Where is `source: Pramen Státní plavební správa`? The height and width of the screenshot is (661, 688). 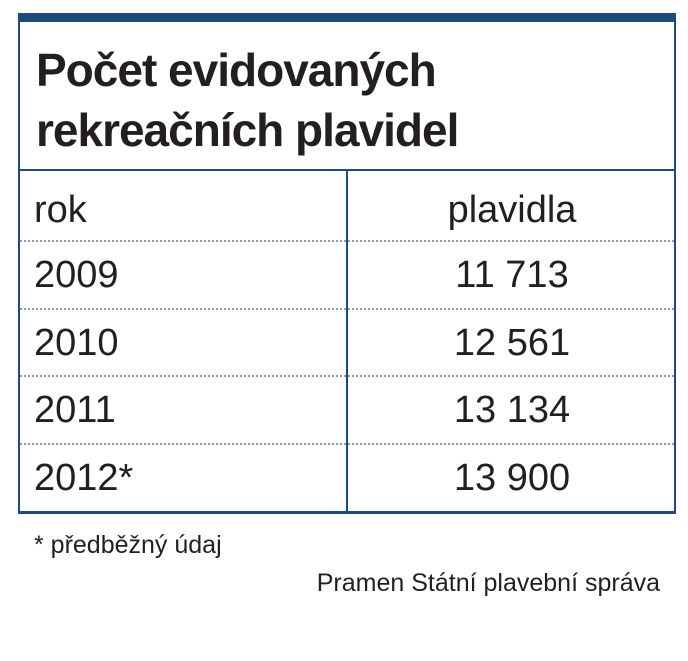 source: Pramen Státní plavební správa is located at coordinates (488, 583).